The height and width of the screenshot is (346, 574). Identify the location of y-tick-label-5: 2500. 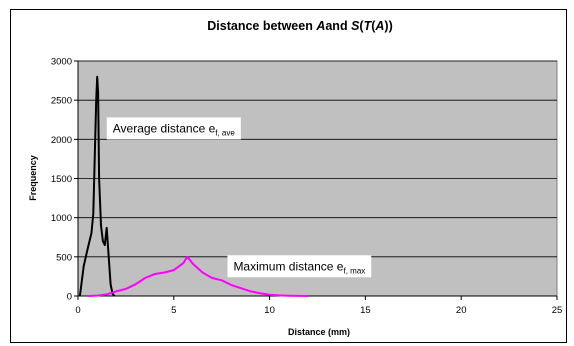
(61, 101).